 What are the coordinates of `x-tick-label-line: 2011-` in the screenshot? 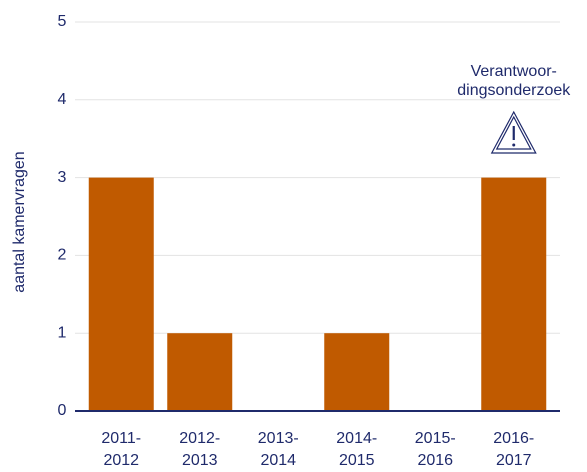 It's located at (121, 438).